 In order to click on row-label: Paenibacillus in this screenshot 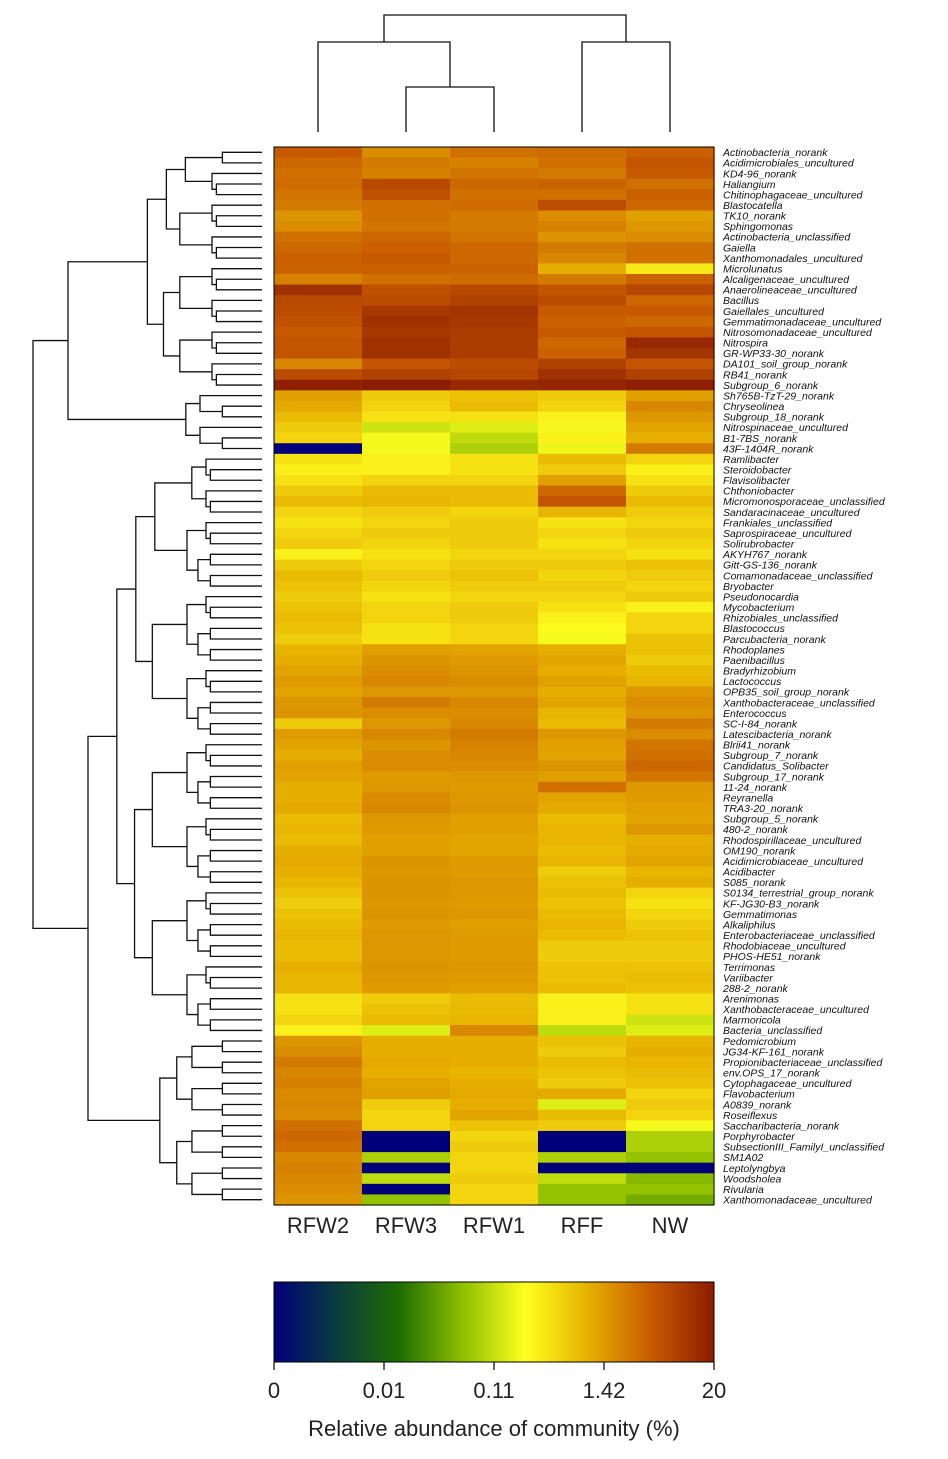, I will do `click(754, 661)`.